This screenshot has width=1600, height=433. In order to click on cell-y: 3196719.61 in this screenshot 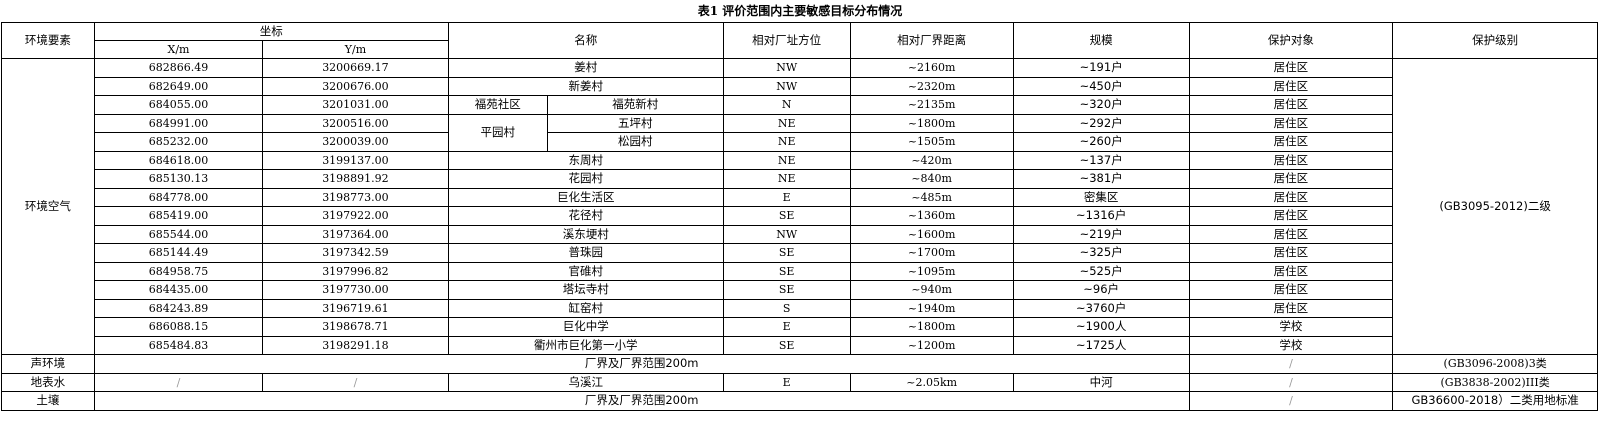, I will do `click(355, 308)`.